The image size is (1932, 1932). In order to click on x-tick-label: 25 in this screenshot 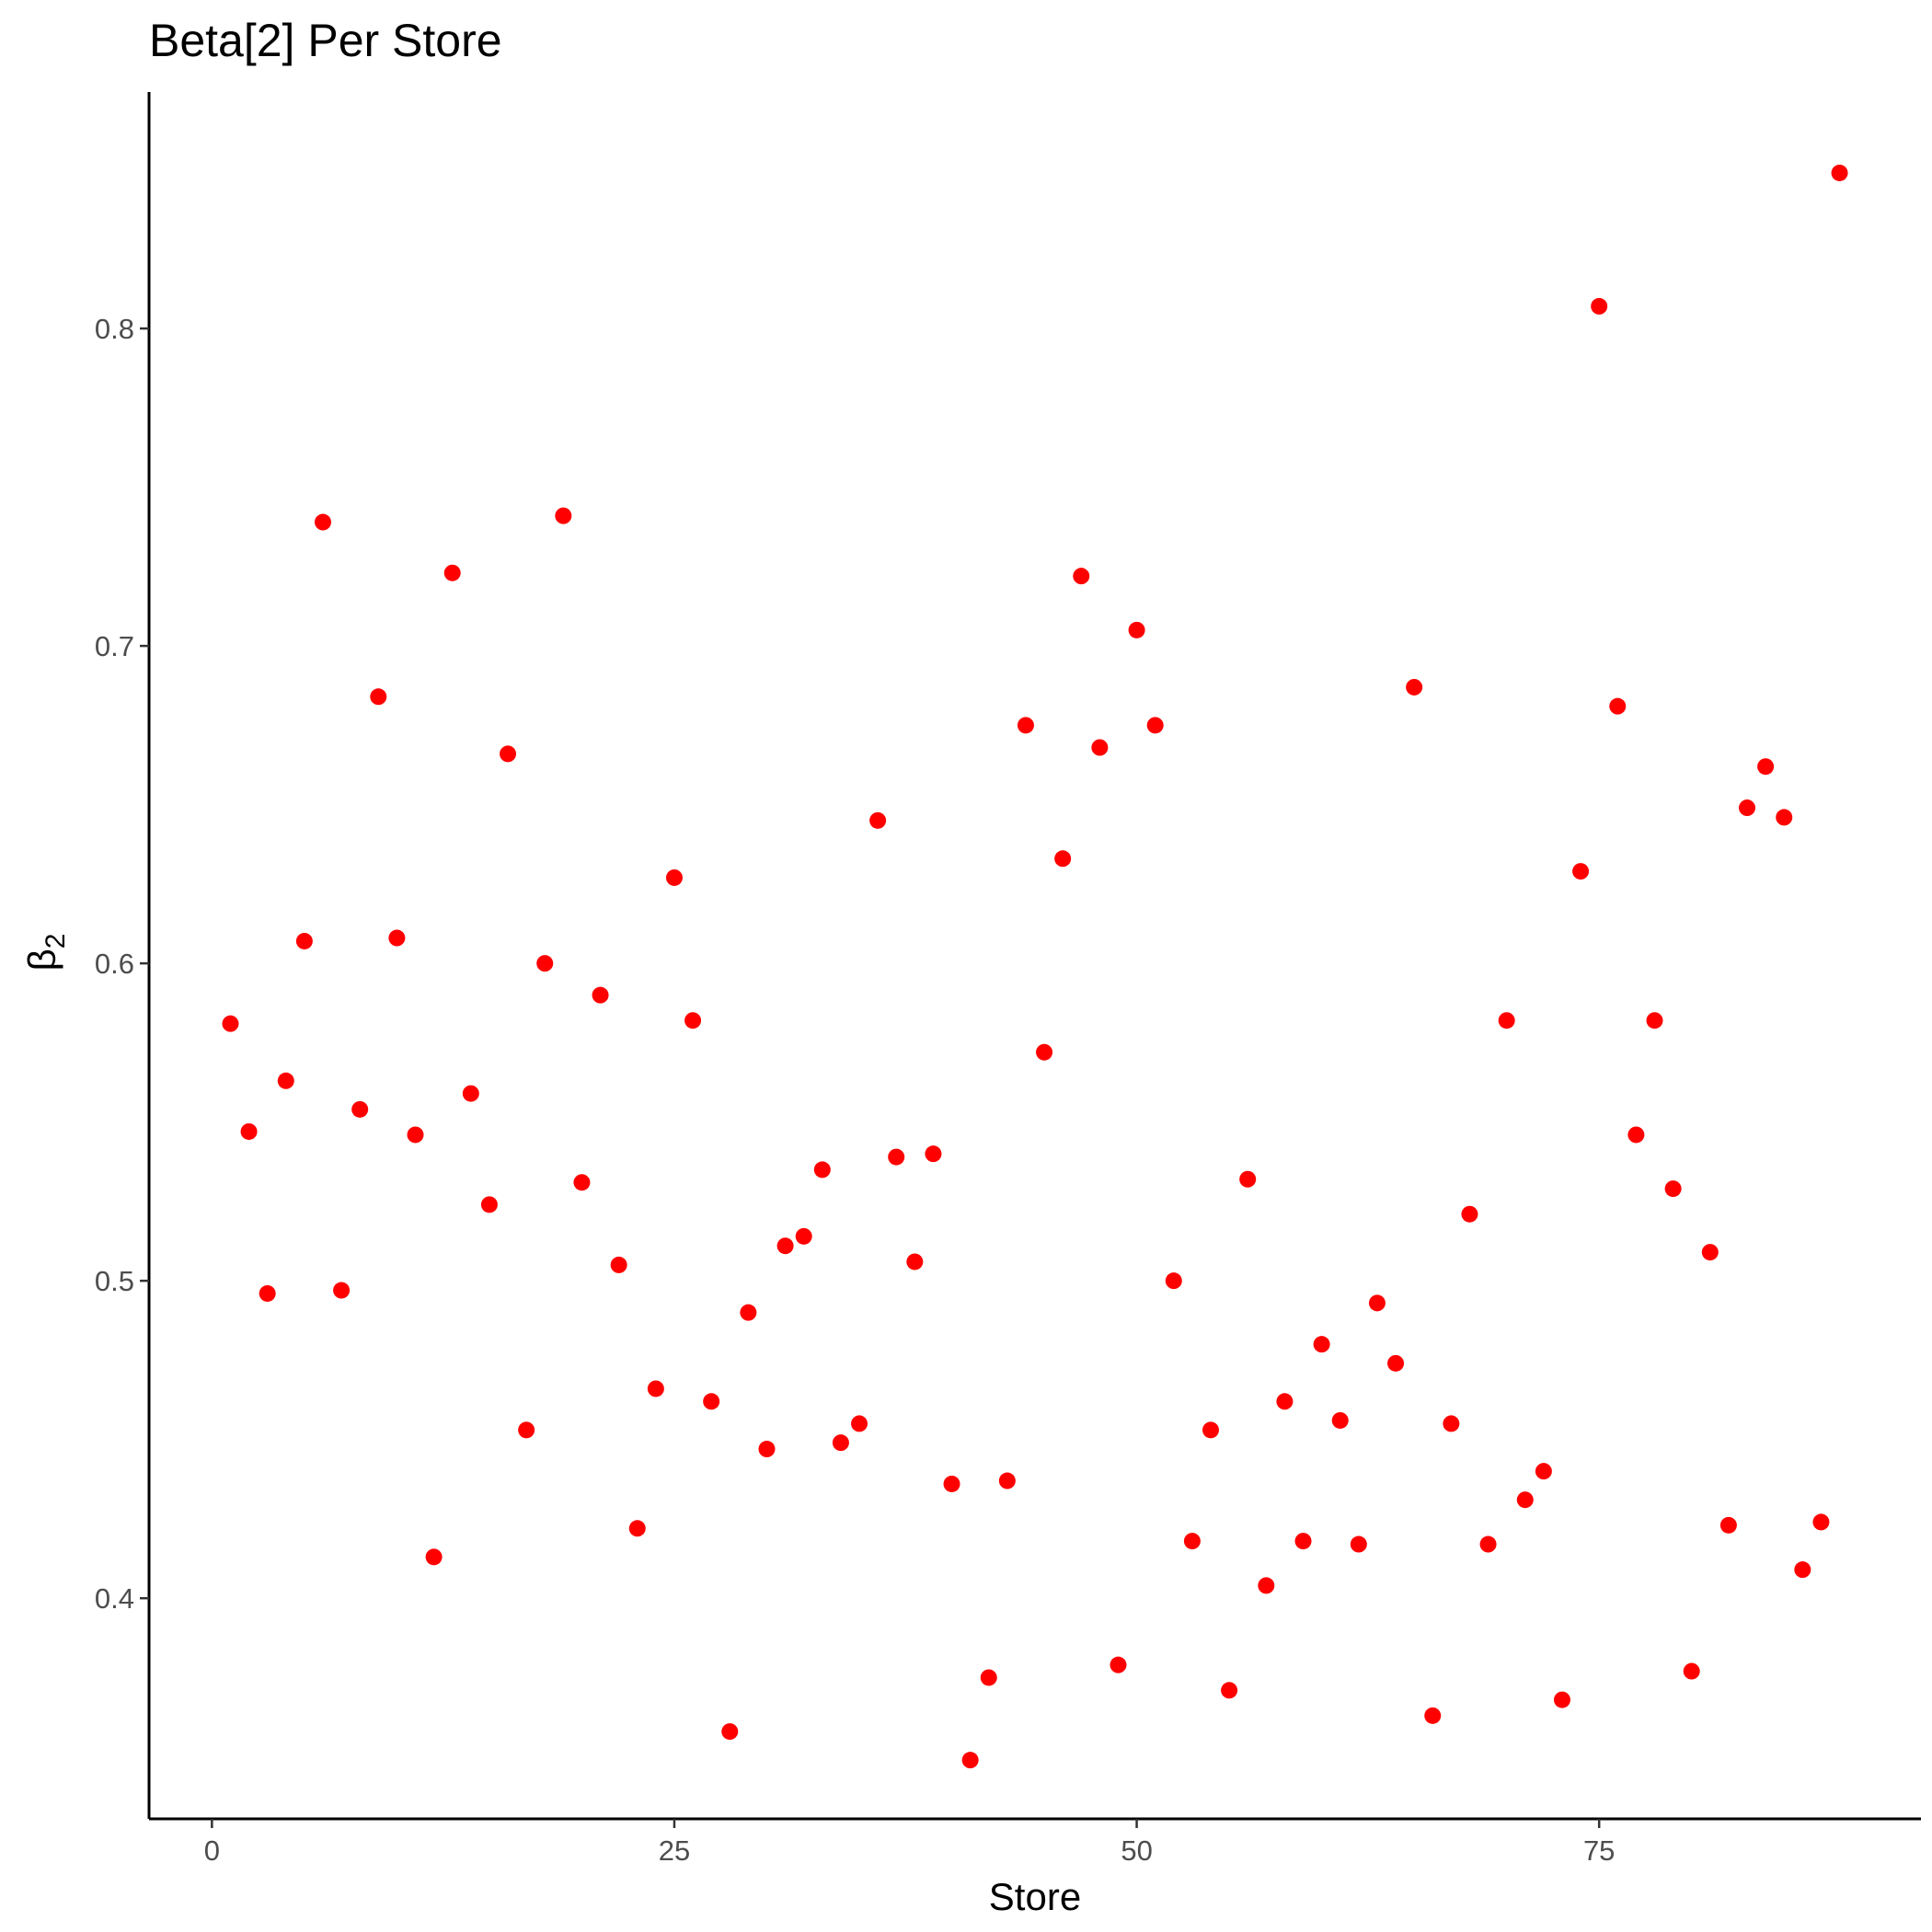, I will do `click(674, 1850)`.